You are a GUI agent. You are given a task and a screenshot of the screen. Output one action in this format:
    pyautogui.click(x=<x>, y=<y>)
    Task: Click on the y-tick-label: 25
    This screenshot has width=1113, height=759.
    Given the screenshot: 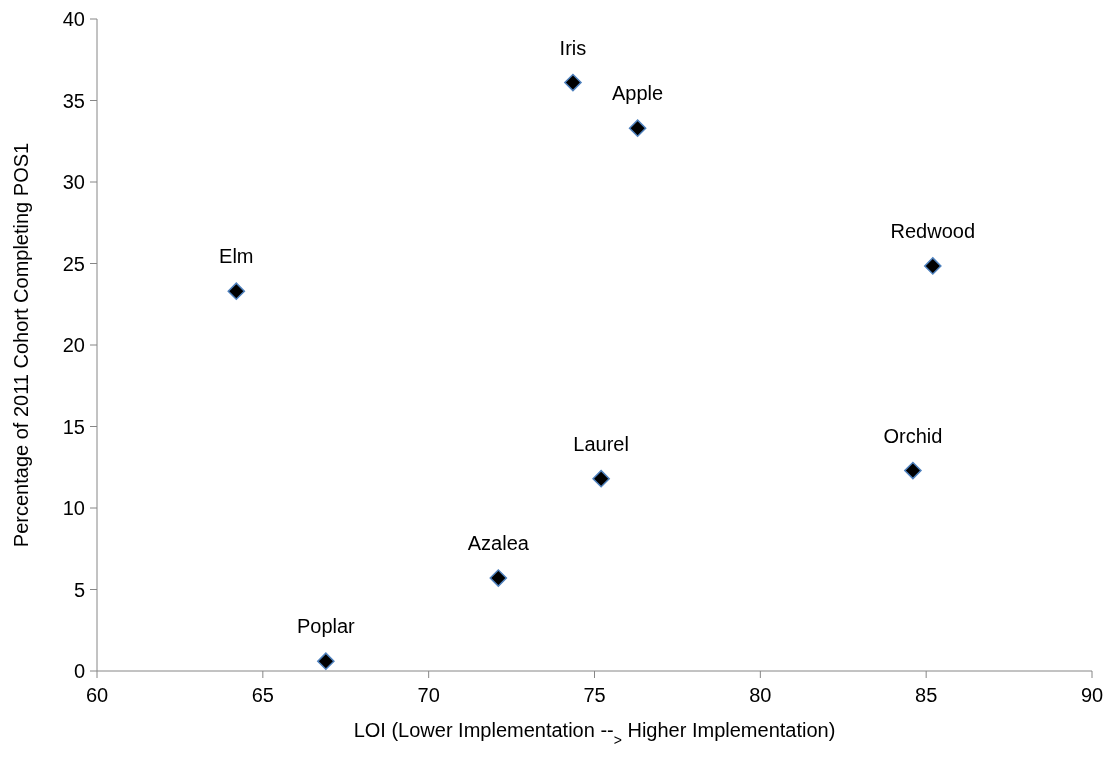 What is the action you would take?
    pyautogui.click(x=73, y=263)
    